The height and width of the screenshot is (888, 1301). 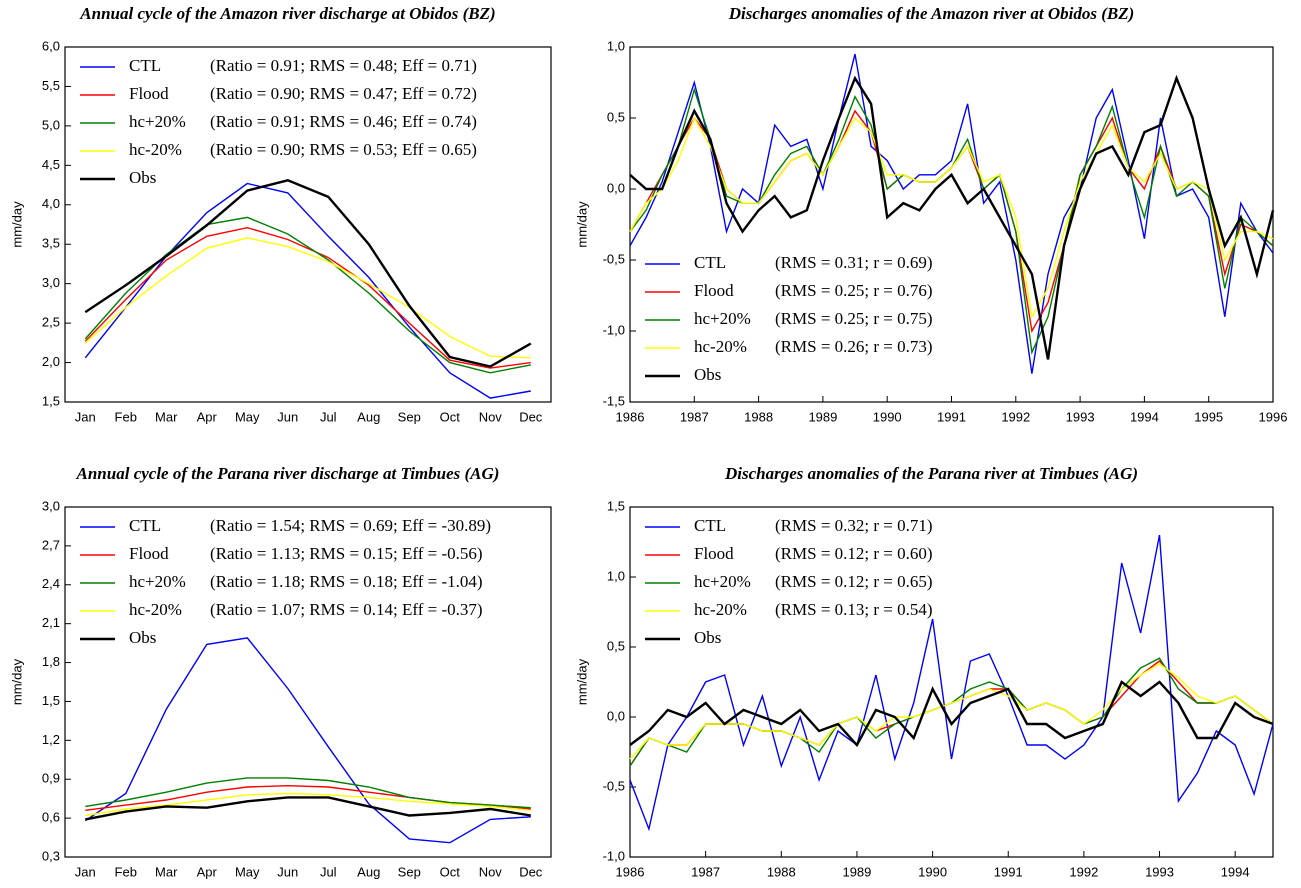 I want to click on y-tick-label: 0,9, so click(x=51, y=778).